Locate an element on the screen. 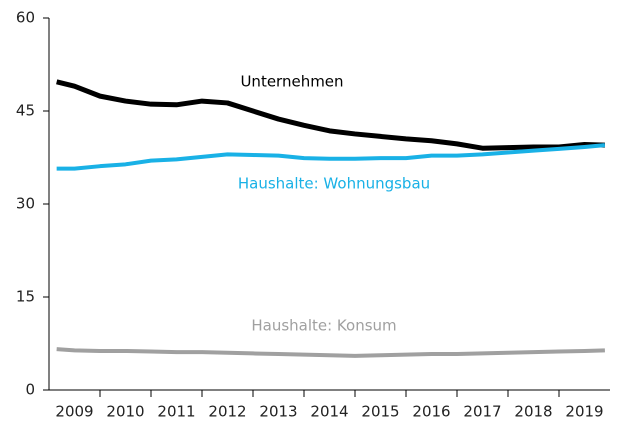 This screenshot has width=627, height=426. y-tick-label: 45 is located at coordinates (25, 111).